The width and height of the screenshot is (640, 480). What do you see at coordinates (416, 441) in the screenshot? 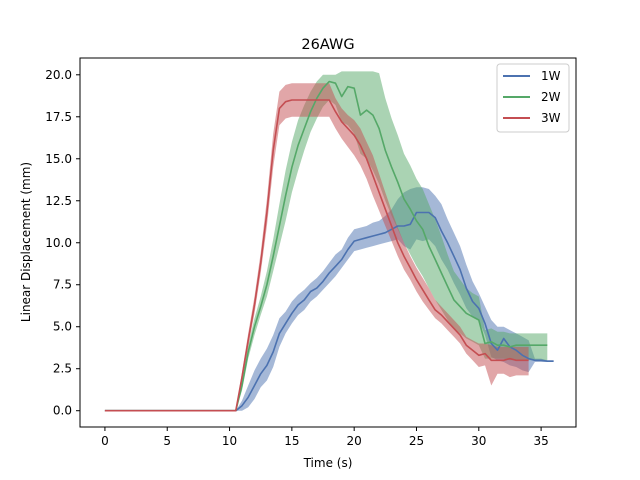
I see `x-tick-label: 25` at bounding box center [416, 441].